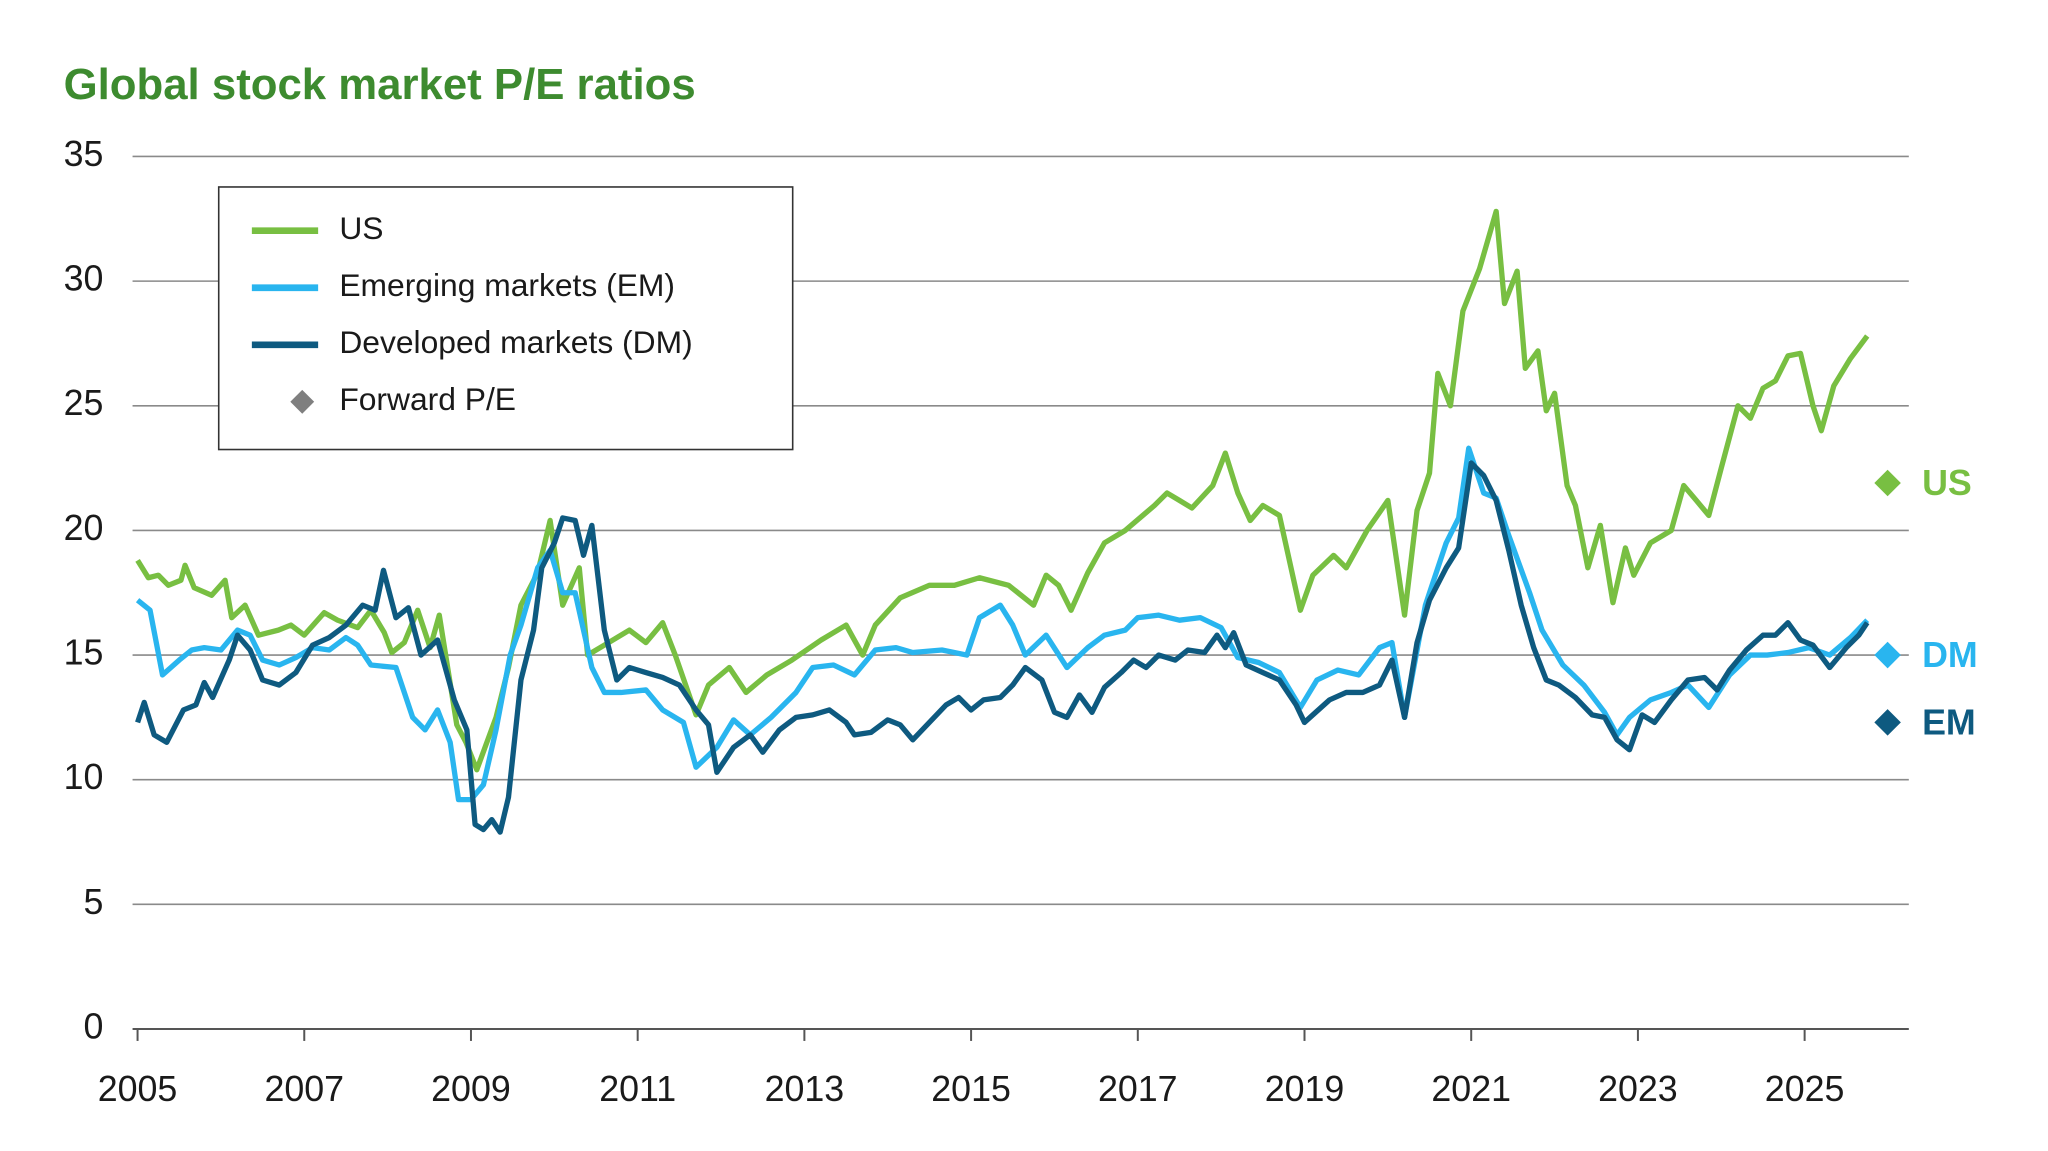 The width and height of the screenshot is (2048, 1151). I want to click on x-tick-label: 2015, so click(971, 1089).